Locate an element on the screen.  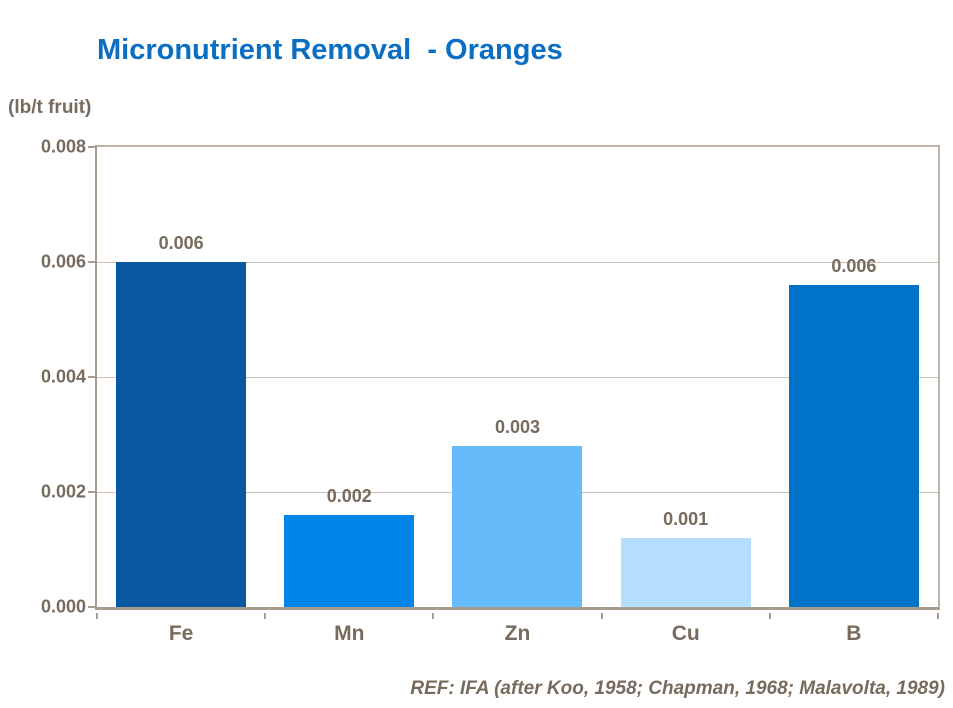
y-axis-unit-label: (lb/t fruit) is located at coordinates (50, 107).